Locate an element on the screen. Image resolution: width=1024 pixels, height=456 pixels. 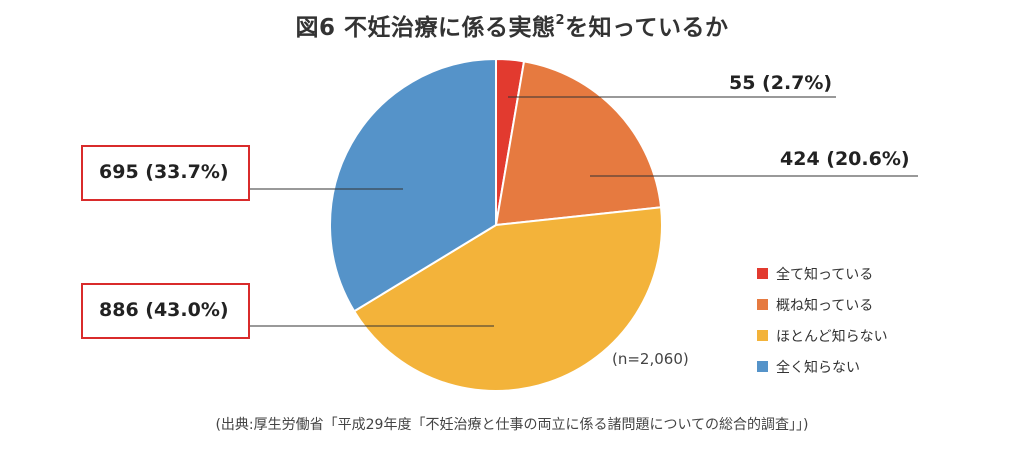
slice-label-hardly-know: 886 (43.0%) is located at coordinates (164, 310).